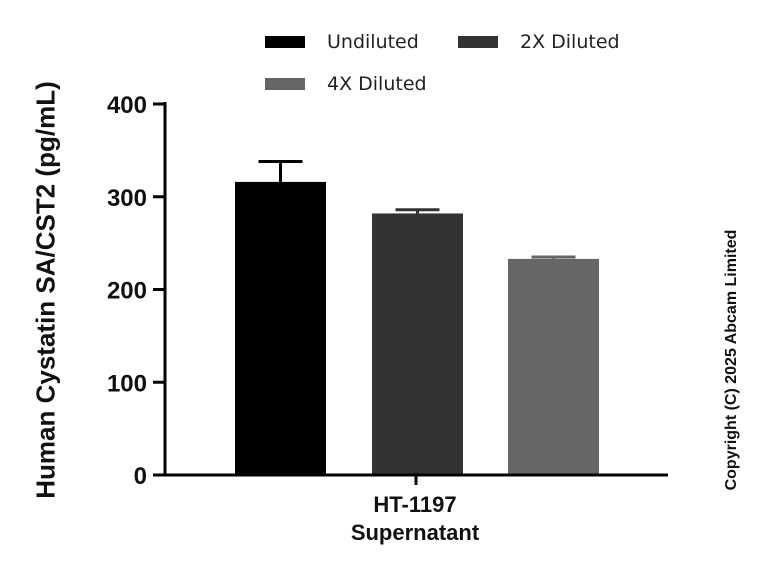 This screenshot has height=582, width=768. What do you see at coordinates (731, 360) in the screenshot?
I see `copyright-text: Copyright (C) 2025 Abcam Limited` at bounding box center [731, 360].